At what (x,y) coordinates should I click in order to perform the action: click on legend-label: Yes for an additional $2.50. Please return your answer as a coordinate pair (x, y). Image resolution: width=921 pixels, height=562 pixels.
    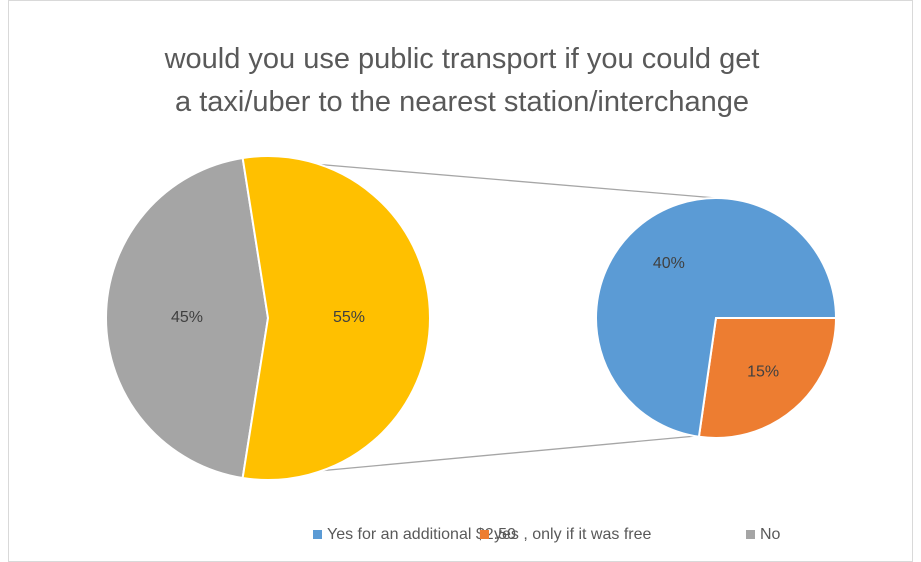
    Looking at the image, I should click on (421, 534).